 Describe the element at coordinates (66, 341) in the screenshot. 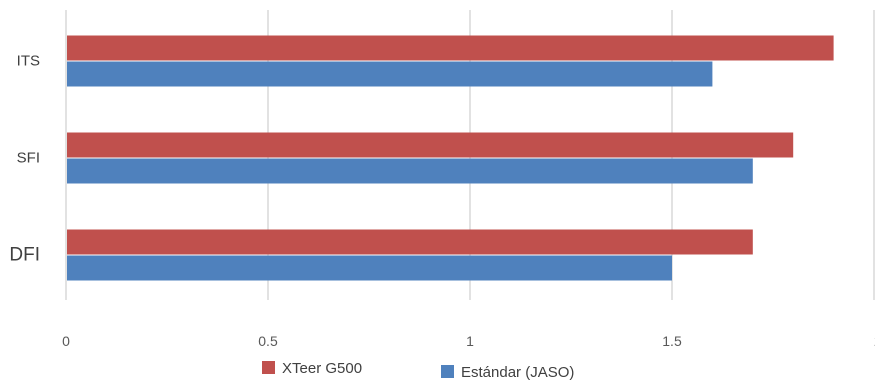

I see `x-tick-label: 0` at that location.